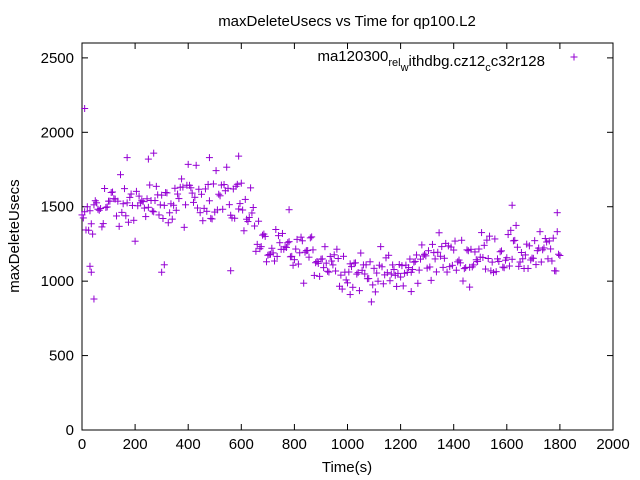 Image resolution: width=640 pixels, height=480 pixels. Describe the element at coordinates (14, 235) in the screenshot. I see `y-axis-label: maxDeleteUsecs` at that location.